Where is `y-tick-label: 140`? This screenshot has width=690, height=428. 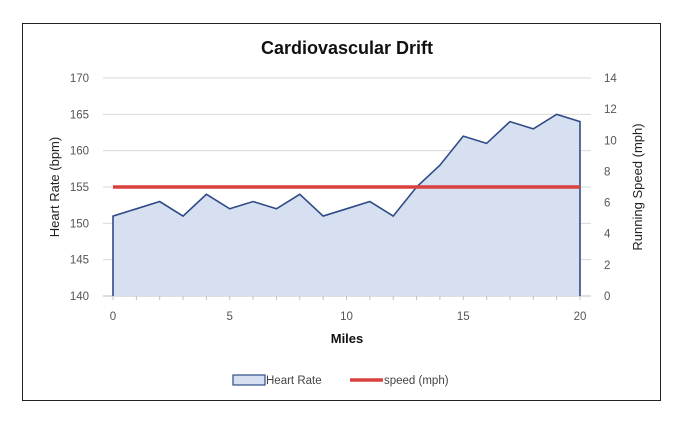 y-tick-label: 140 is located at coordinates (79, 297).